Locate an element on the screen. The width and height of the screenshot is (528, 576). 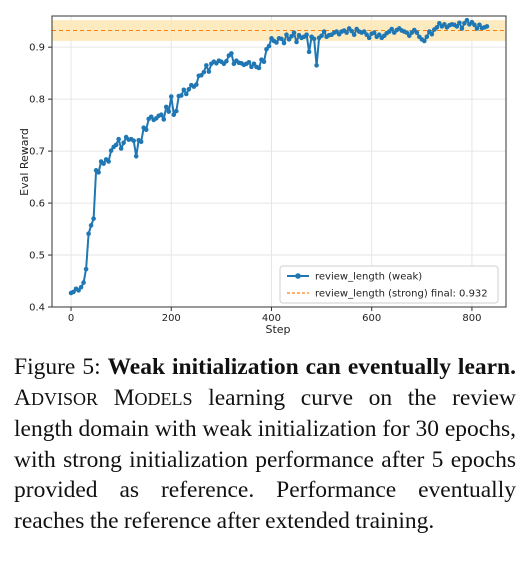
legend-box is located at coordinates (389, 284).